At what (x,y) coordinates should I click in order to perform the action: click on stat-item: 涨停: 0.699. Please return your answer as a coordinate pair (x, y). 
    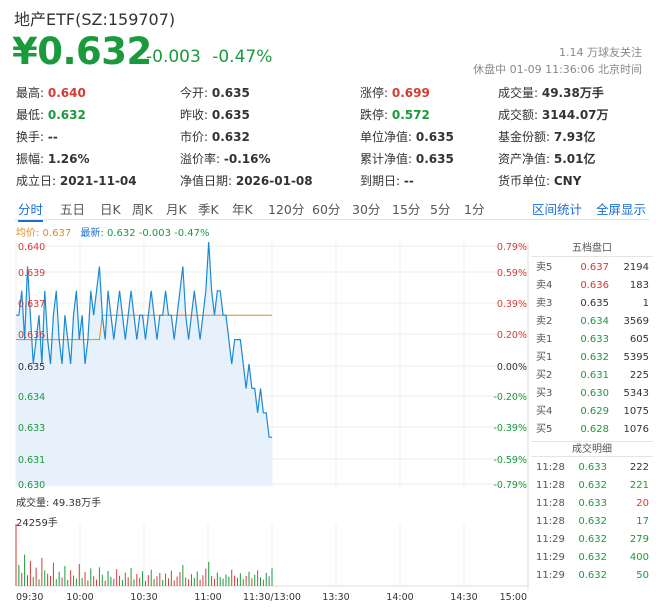
    Looking at the image, I should click on (395, 92).